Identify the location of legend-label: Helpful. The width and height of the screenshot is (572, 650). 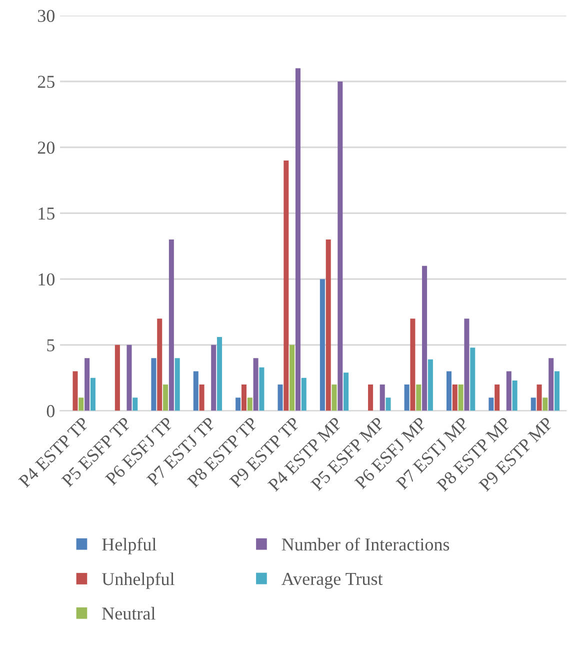
(129, 546).